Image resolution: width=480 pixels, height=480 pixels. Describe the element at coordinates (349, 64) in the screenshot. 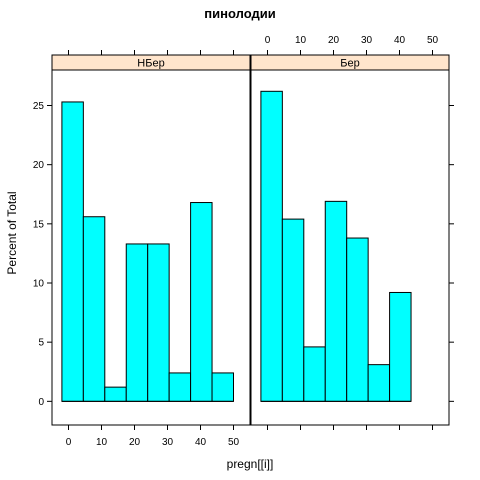

I see `panel-strip-label: Бер` at that location.